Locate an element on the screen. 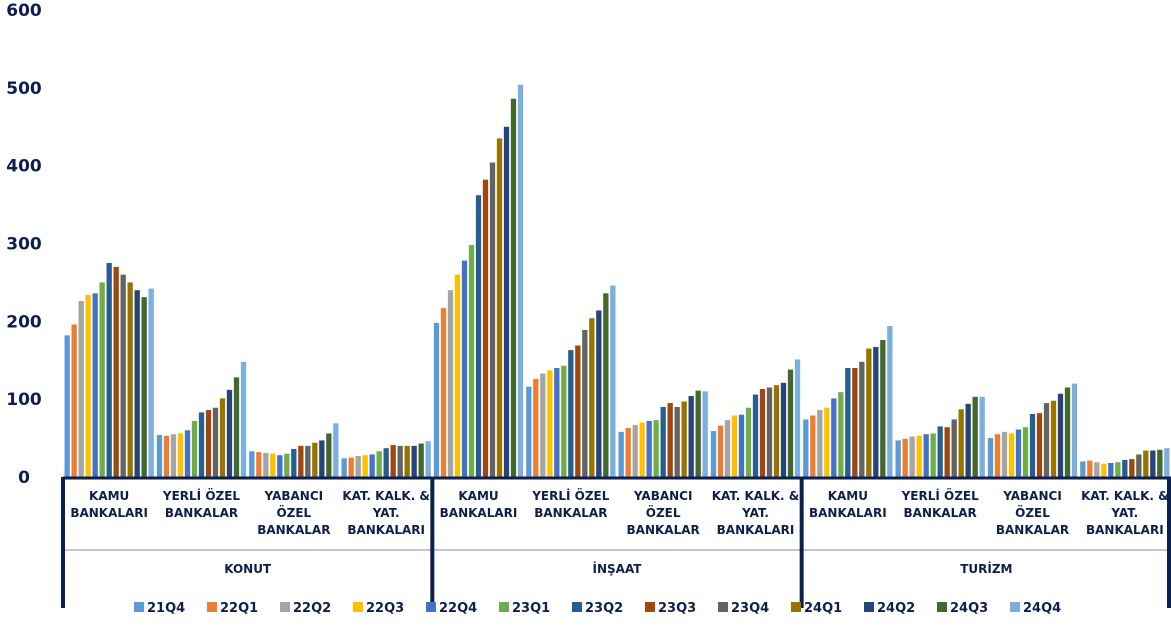 The height and width of the screenshot is (631, 1171). legend-label-22q2: 22Q2 is located at coordinates (312, 608).